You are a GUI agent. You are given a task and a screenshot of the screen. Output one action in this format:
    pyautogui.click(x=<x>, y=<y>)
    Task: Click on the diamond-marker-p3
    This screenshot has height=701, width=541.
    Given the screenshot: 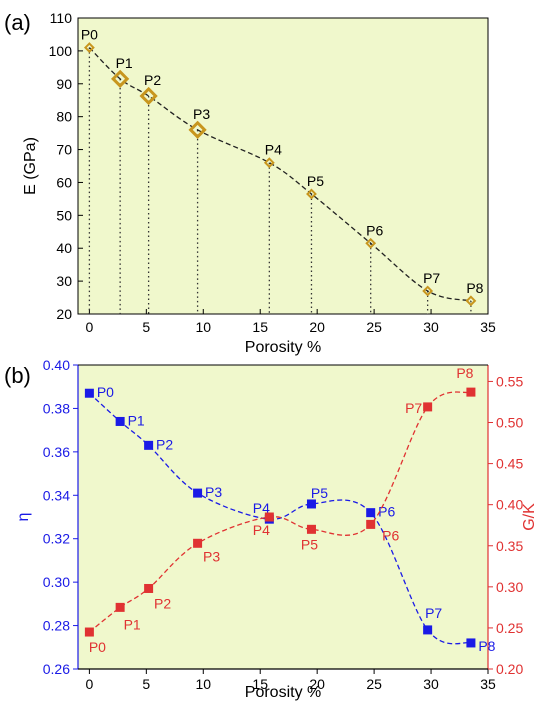 What is the action you would take?
    pyautogui.click(x=197, y=129)
    